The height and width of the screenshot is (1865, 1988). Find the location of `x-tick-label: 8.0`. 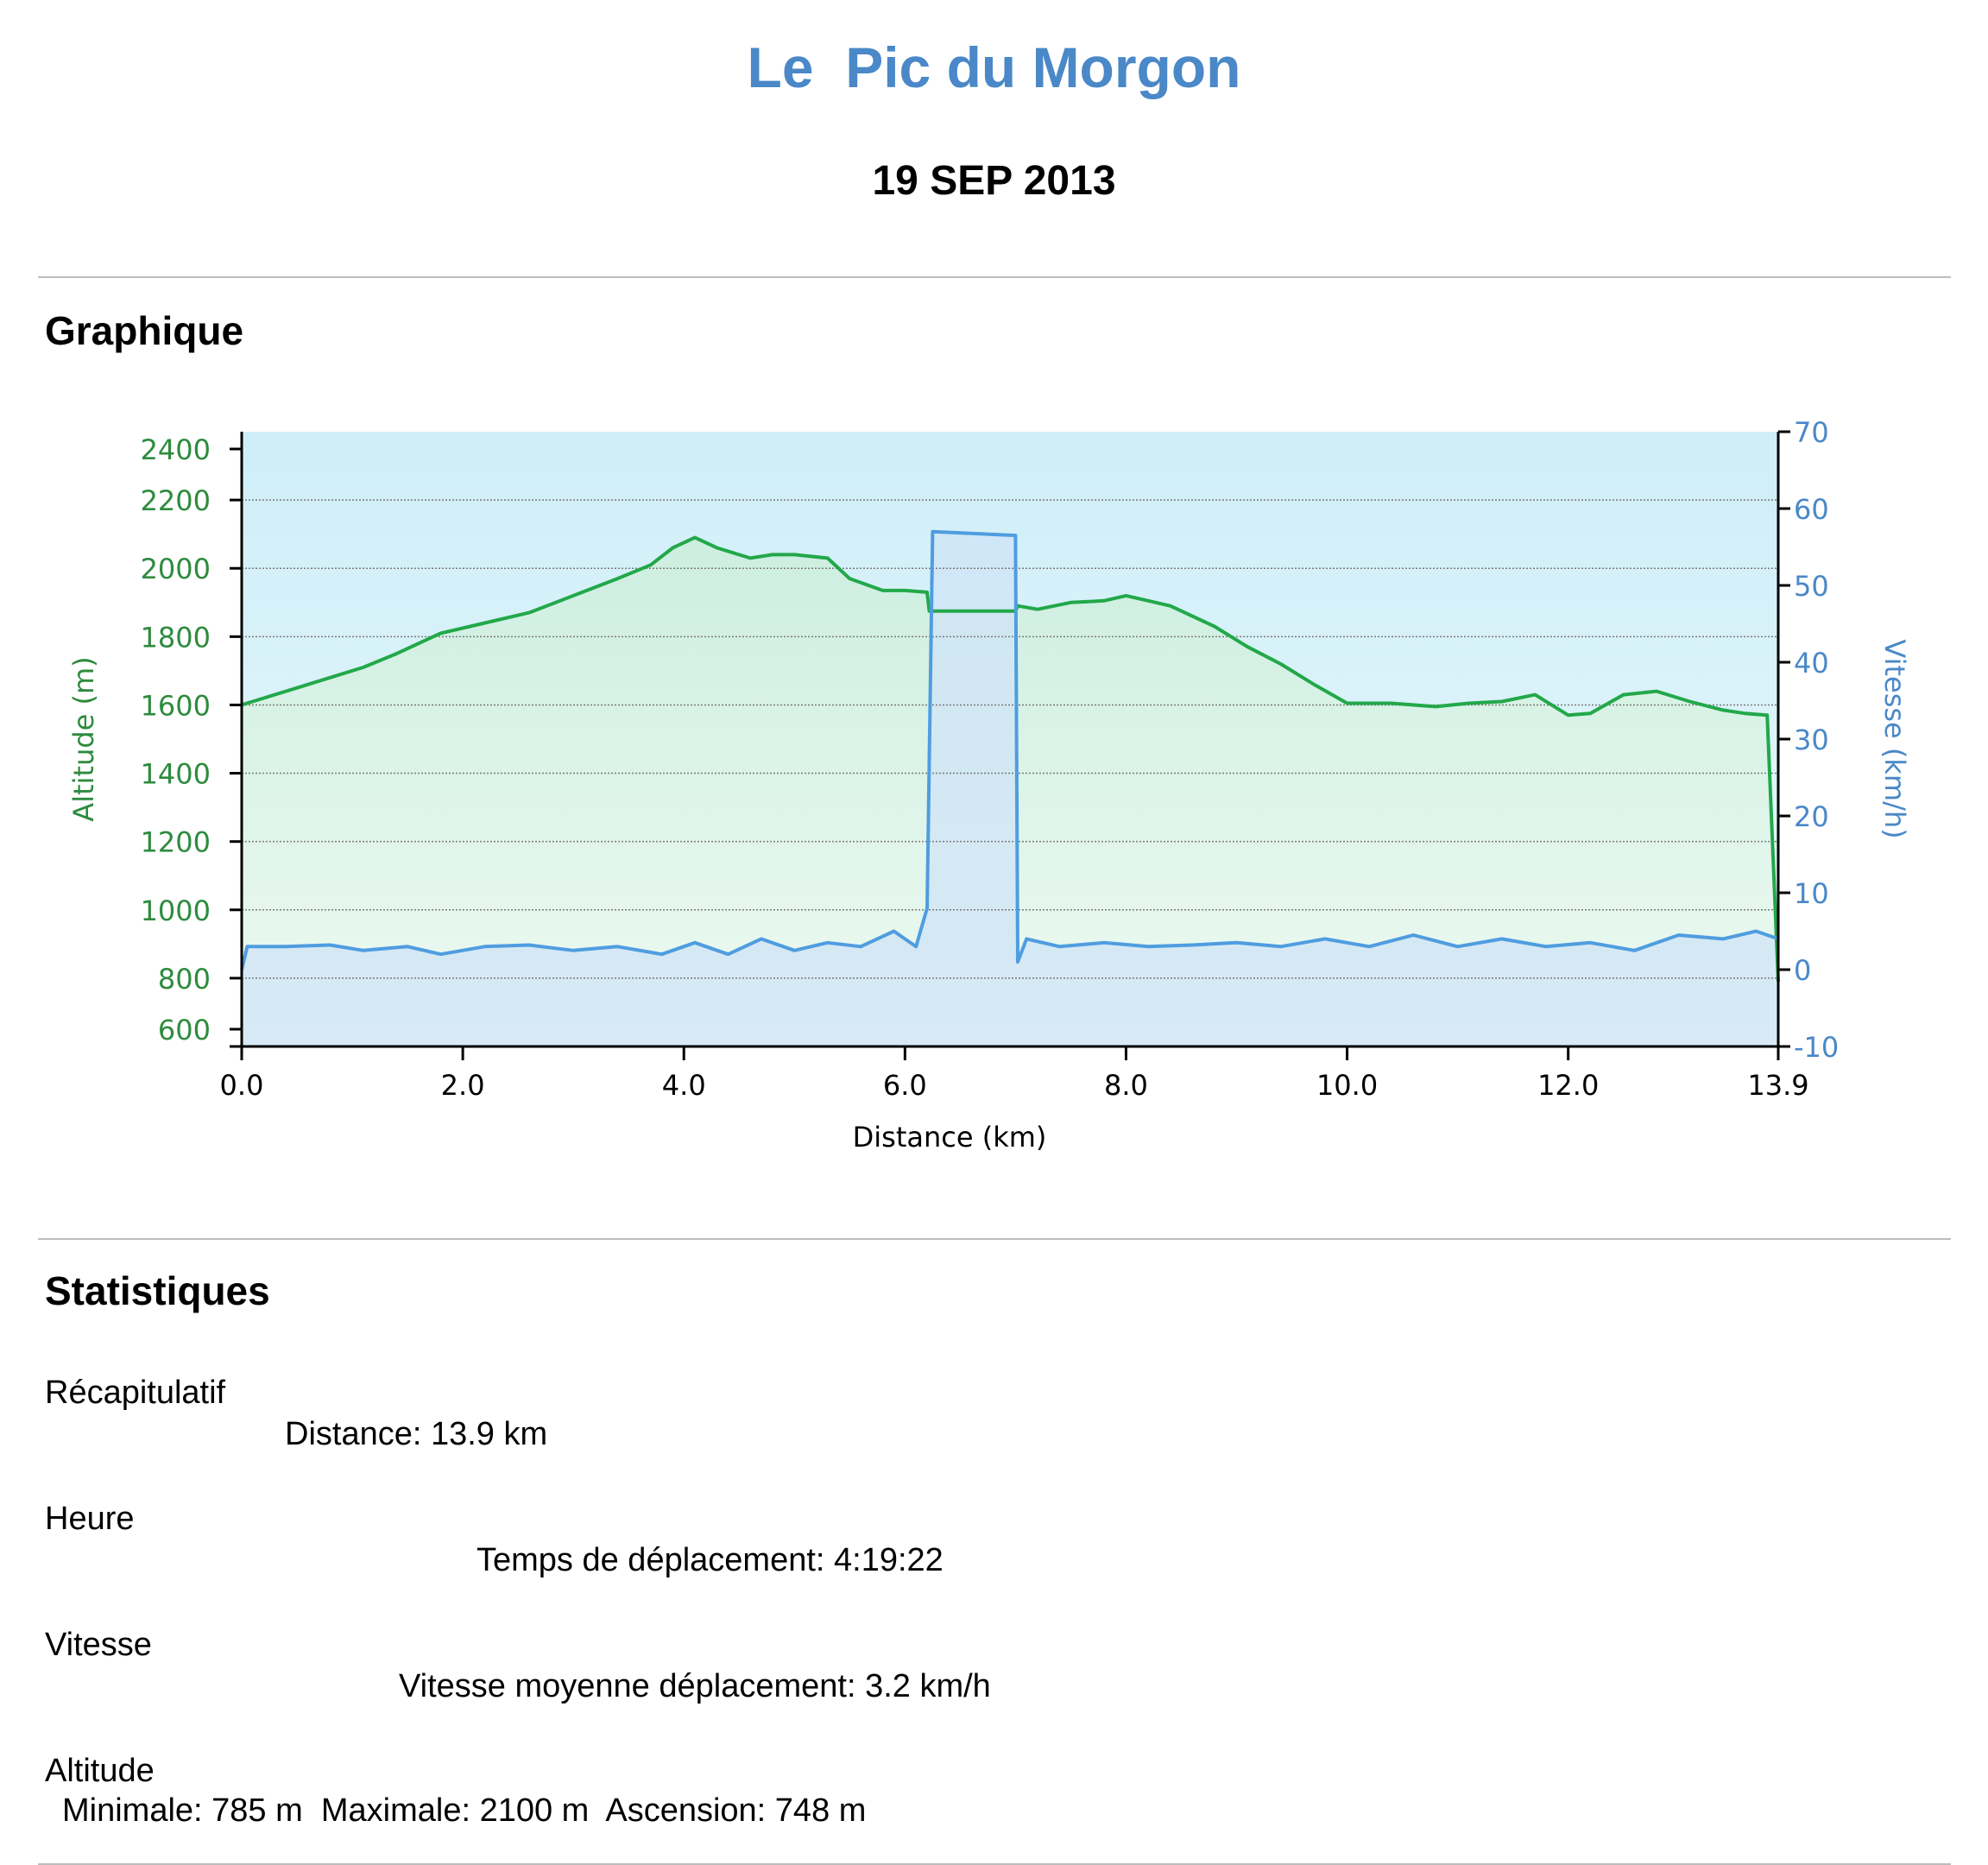

x-tick-label: 8.0 is located at coordinates (1126, 1086).